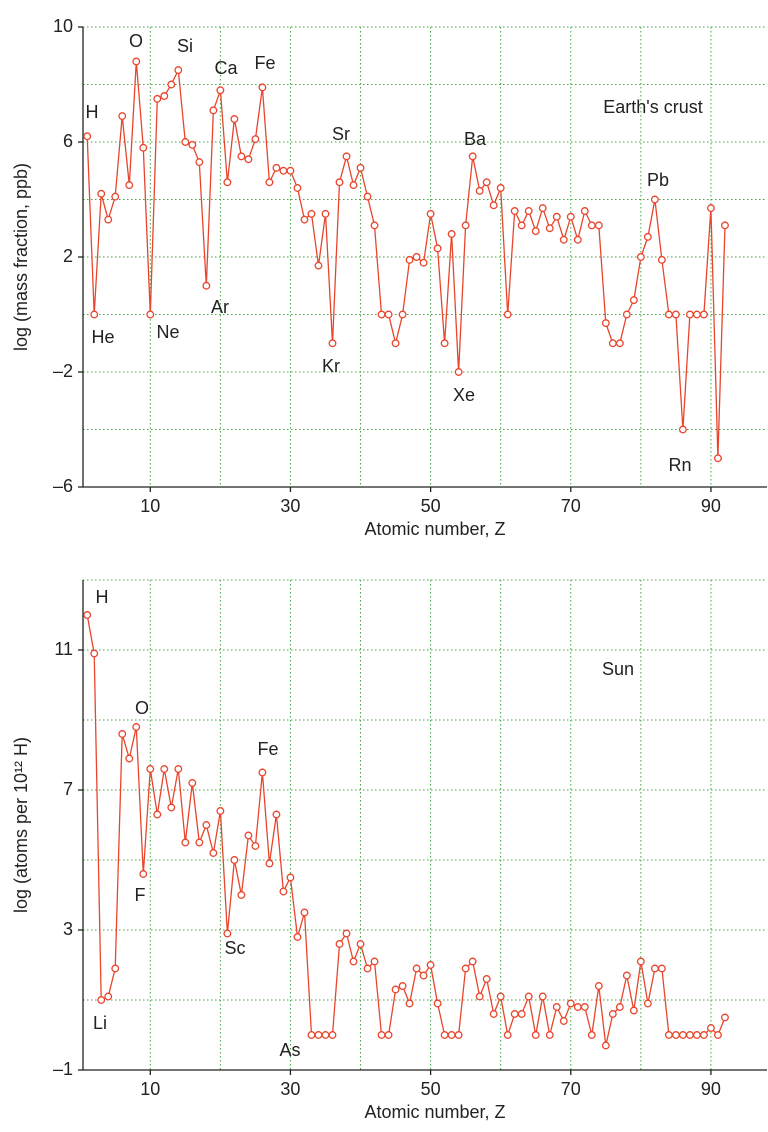 This screenshot has height=1132, width=768. I want to click on y-tick-label: 2, so click(68, 256).